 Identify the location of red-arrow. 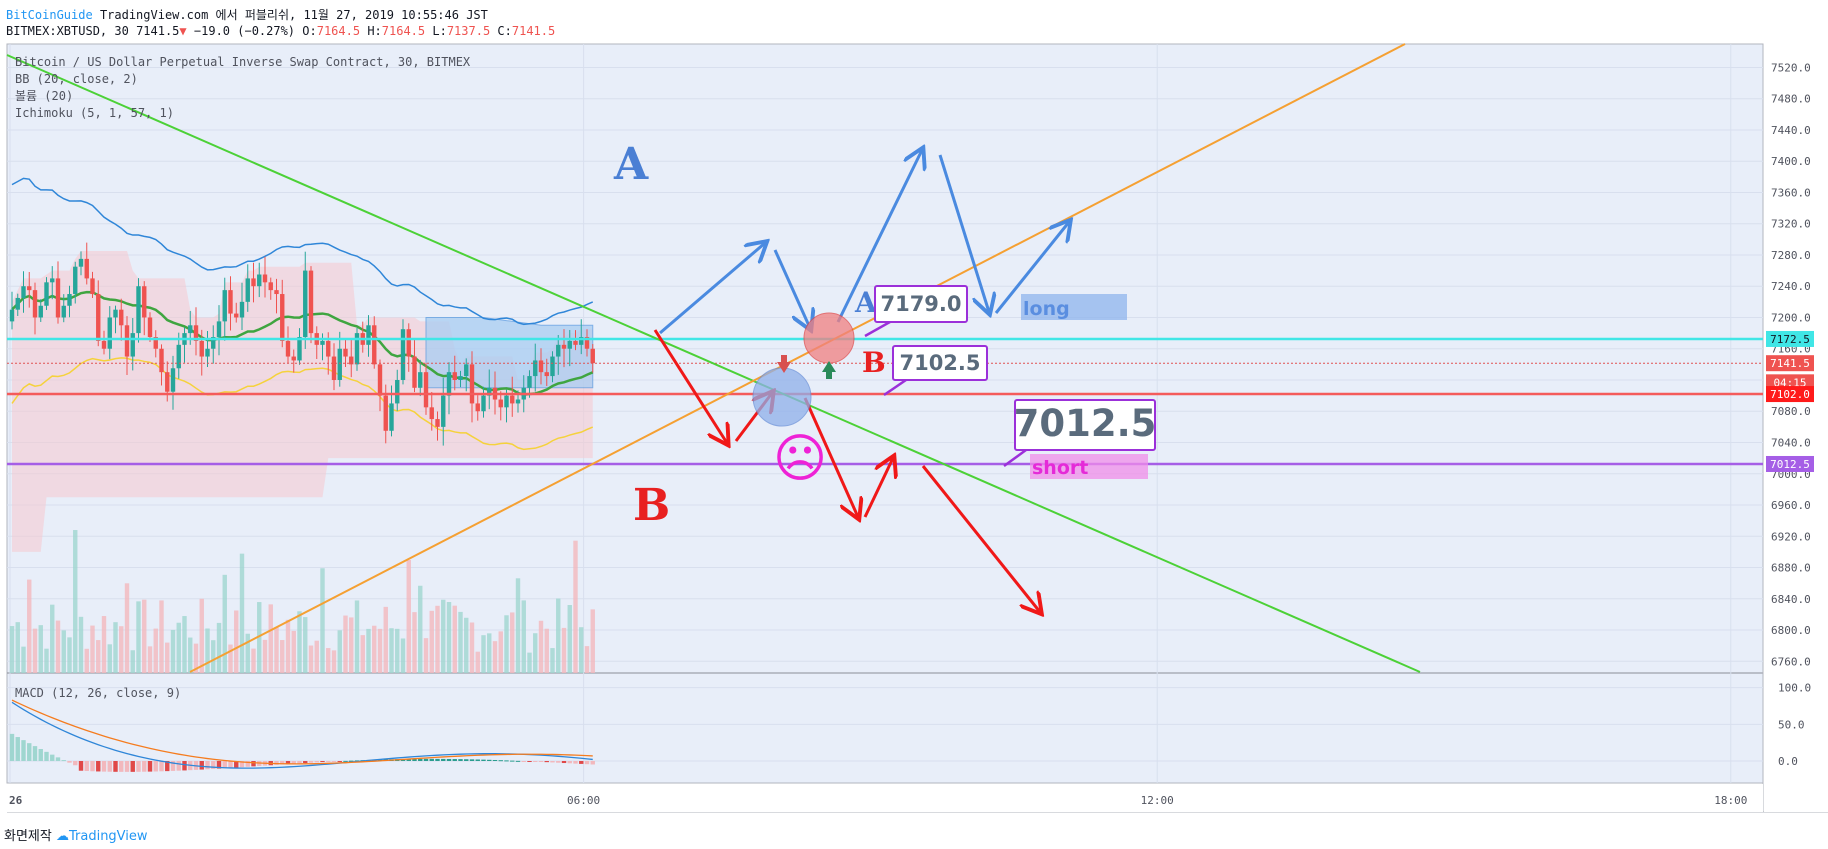
(690, 386).